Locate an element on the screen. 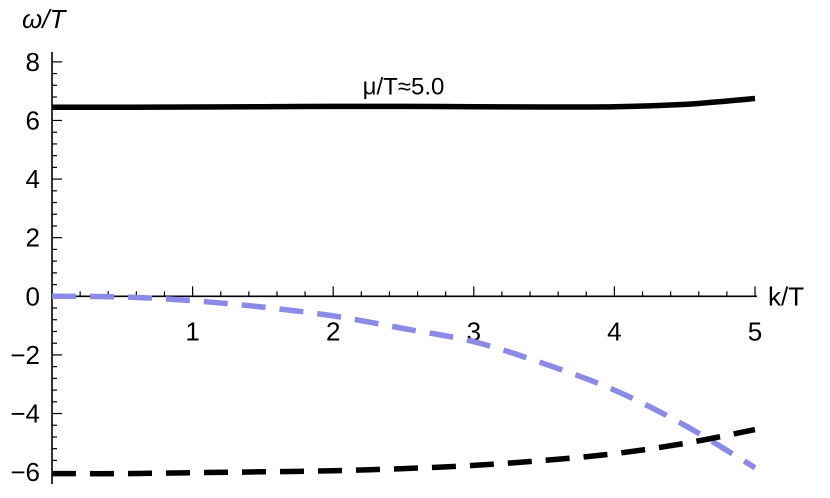 The width and height of the screenshot is (830, 498). x-tick-label: 2 is located at coordinates (333, 331).